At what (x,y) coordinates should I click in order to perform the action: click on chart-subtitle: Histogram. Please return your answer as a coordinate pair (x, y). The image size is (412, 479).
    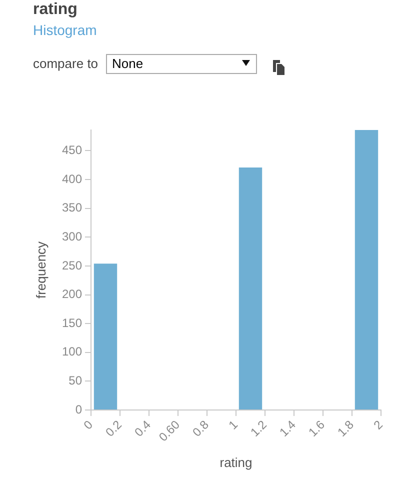
    Looking at the image, I should click on (65, 30).